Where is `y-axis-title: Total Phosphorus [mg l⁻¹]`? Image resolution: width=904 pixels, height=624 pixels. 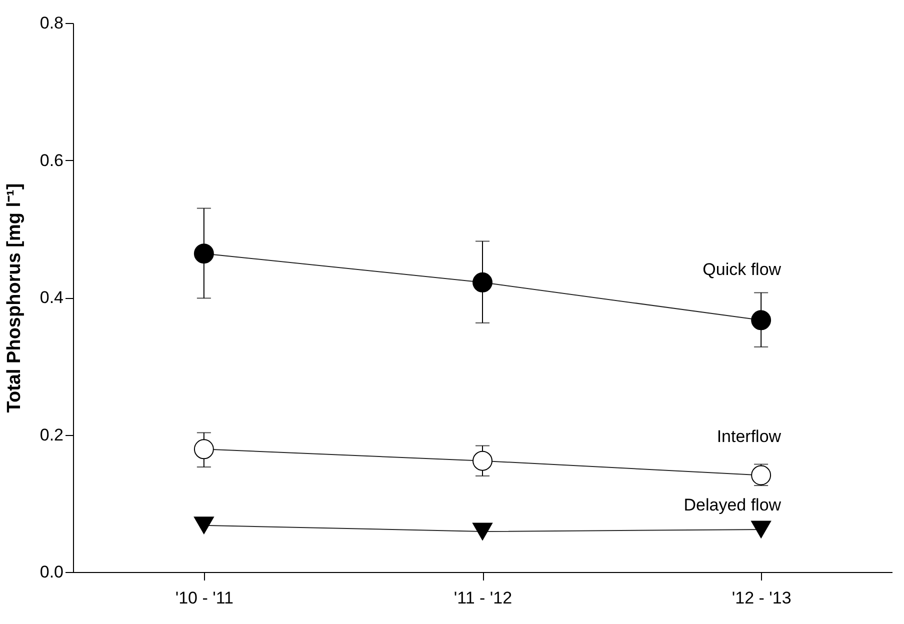 y-axis-title: Total Phosphorus [mg l⁻¹] is located at coordinates (14, 298).